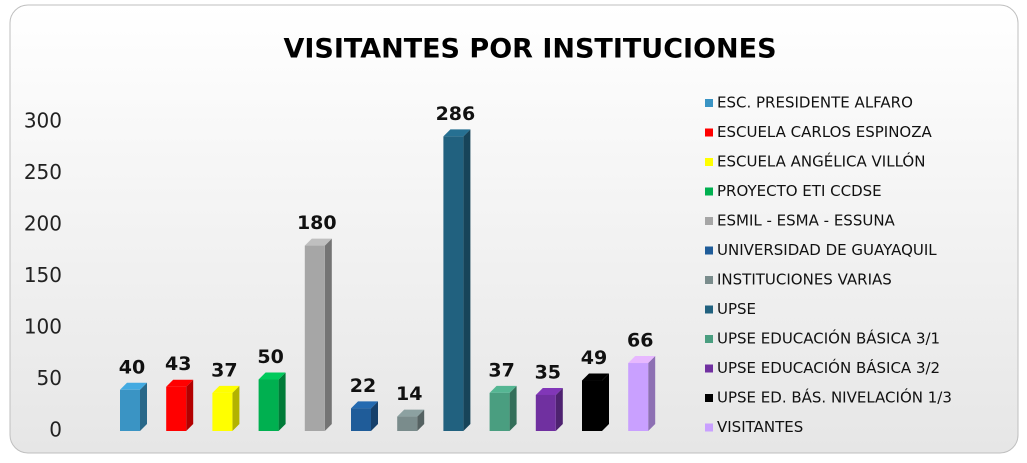 This screenshot has height=463, width=1027. What do you see at coordinates (760, 427) in the screenshot?
I see `legend-label: VISITANTES` at bounding box center [760, 427].